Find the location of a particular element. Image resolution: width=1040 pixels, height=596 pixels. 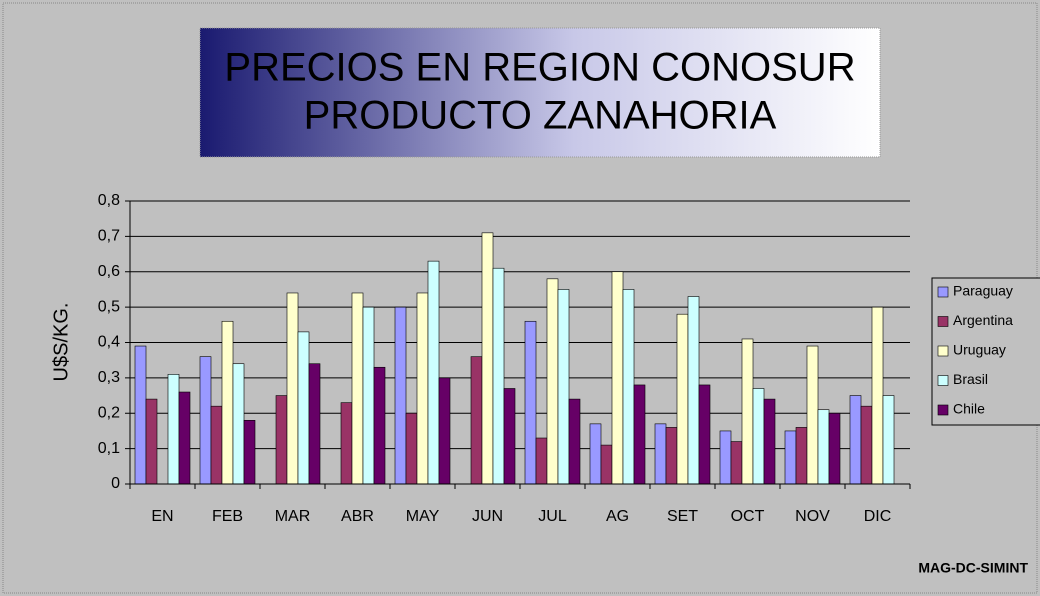

x-tick-label: ABR is located at coordinates (357, 516).